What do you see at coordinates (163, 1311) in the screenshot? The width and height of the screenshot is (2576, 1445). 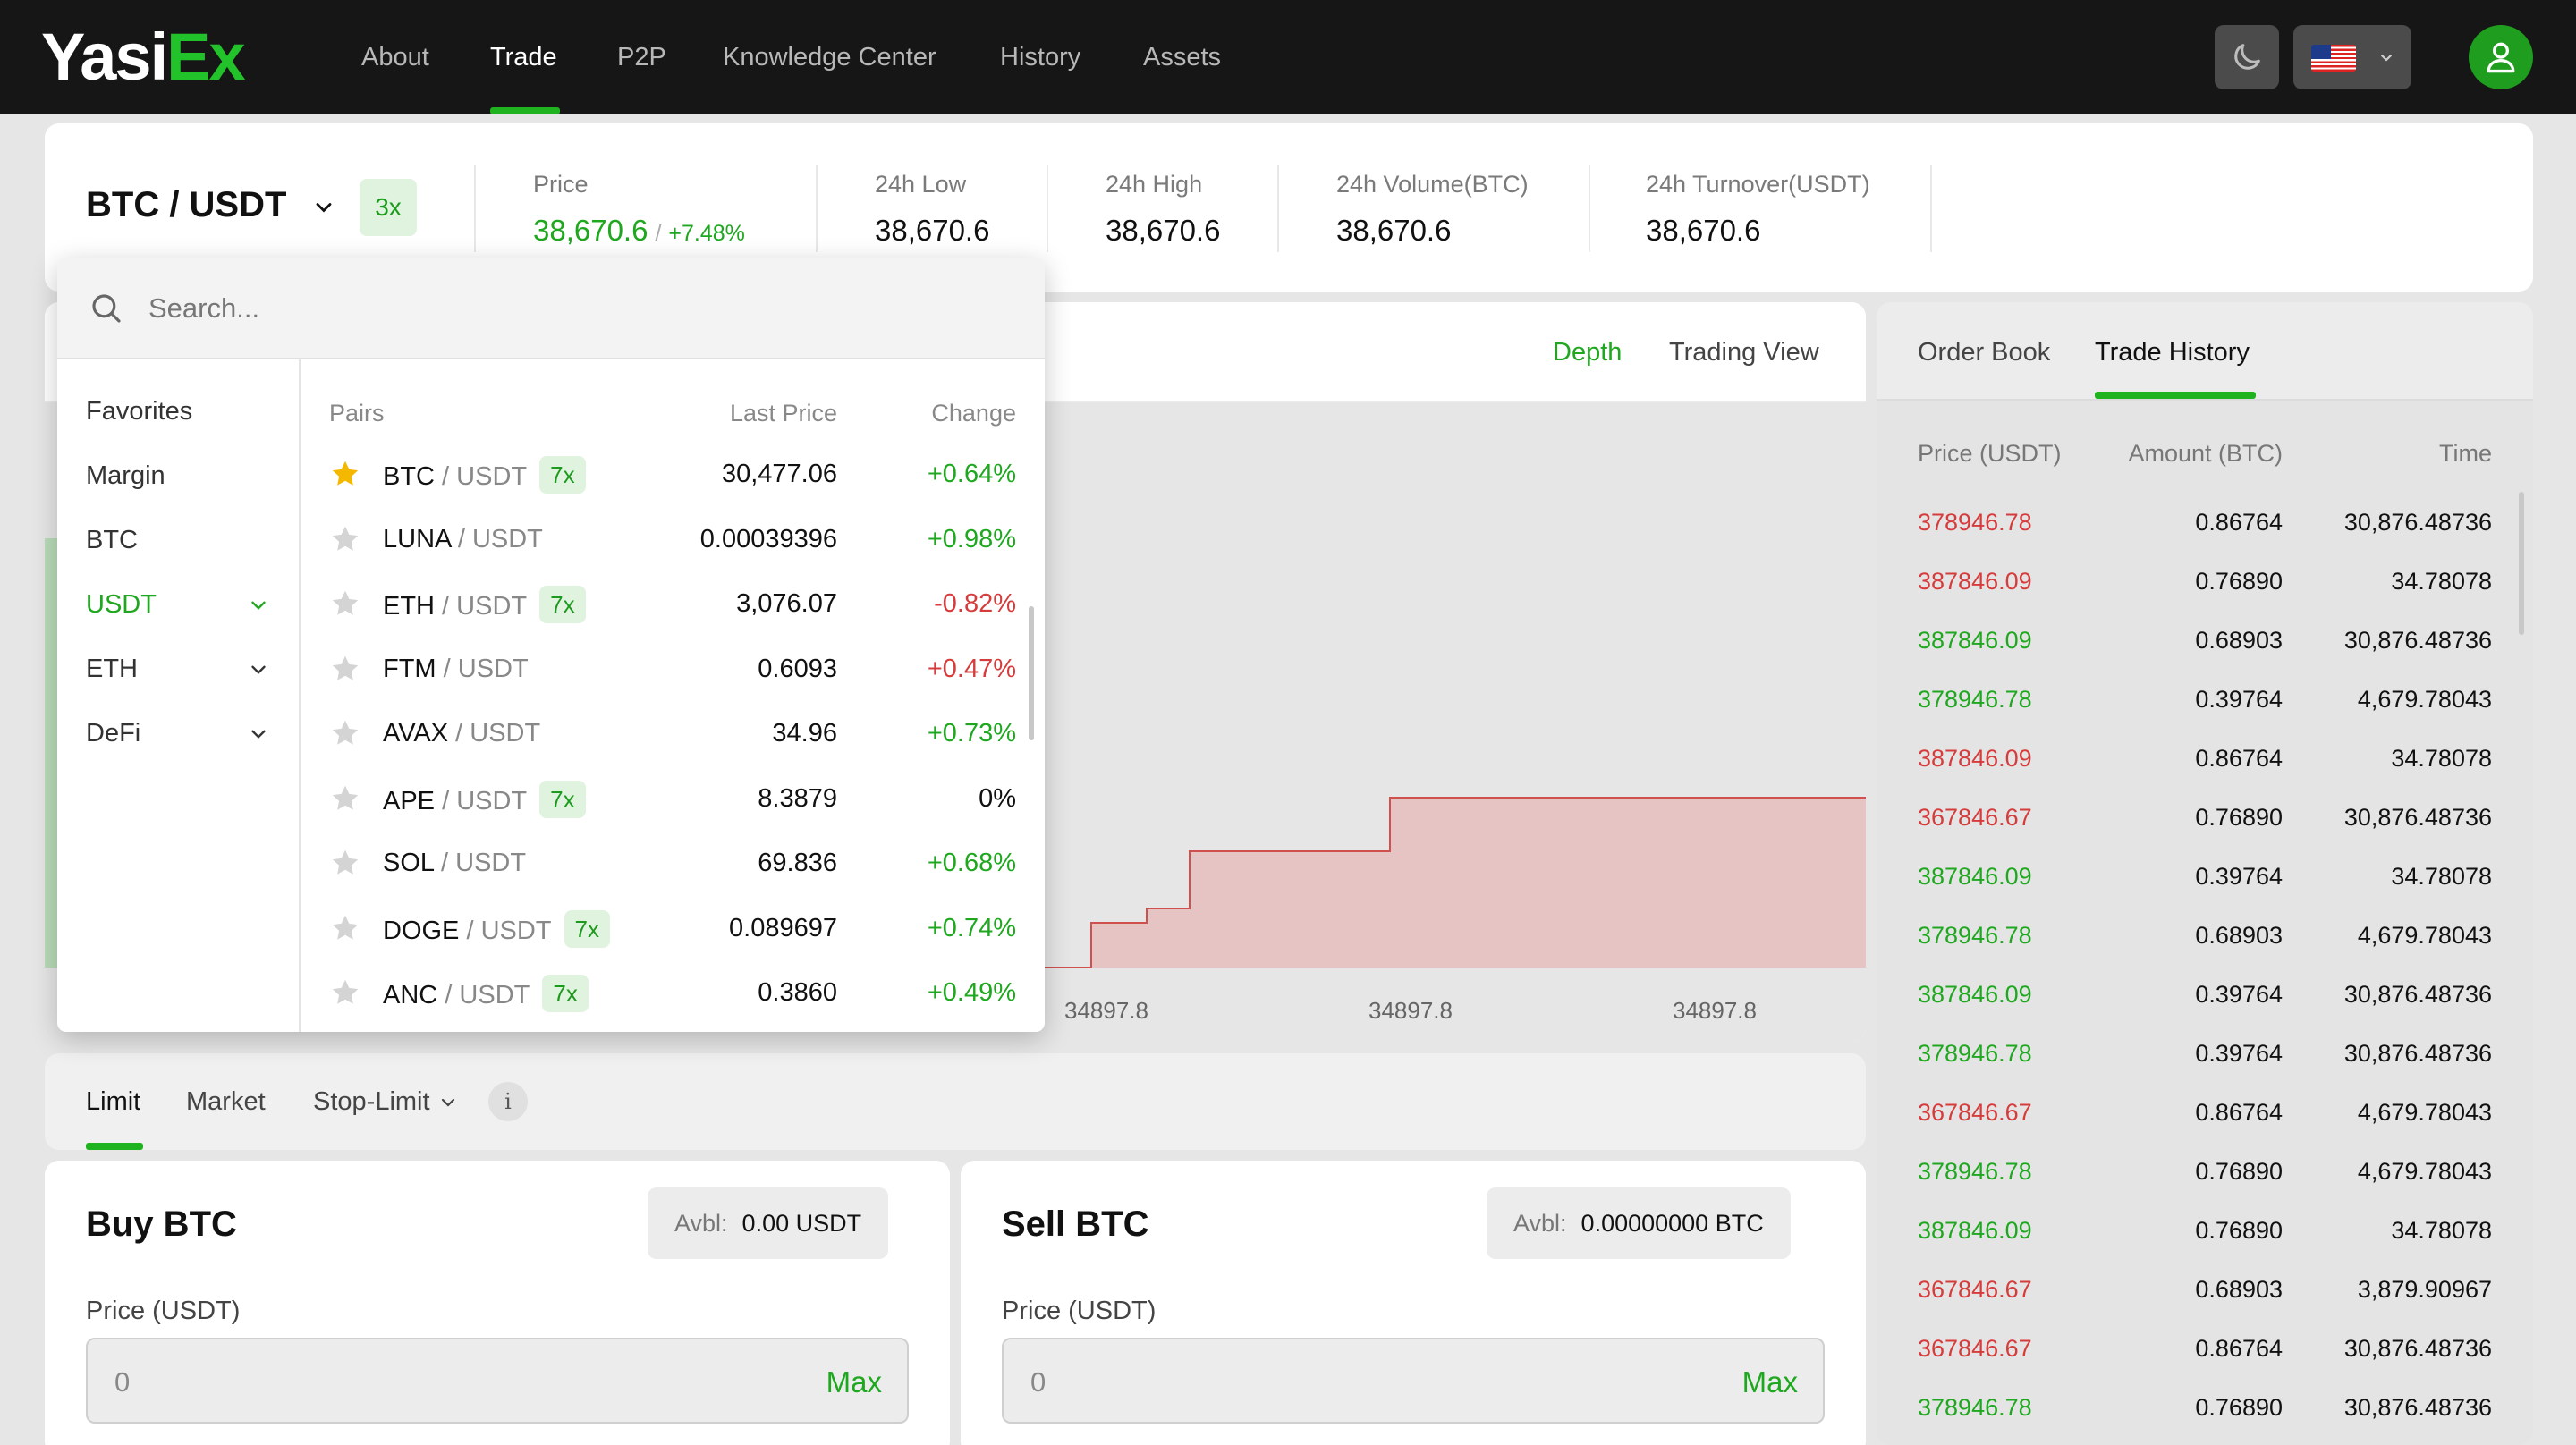 I see `buy-price-label: Price (USDT)` at bounding box center [163, 1311].